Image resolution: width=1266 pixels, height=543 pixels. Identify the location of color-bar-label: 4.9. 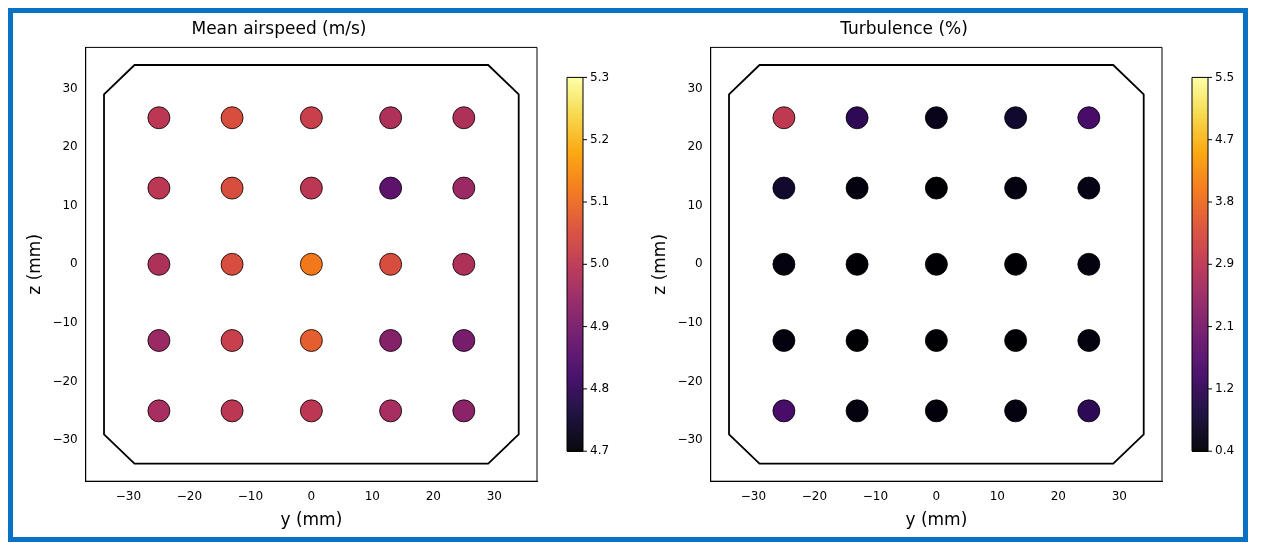
(600, 325).